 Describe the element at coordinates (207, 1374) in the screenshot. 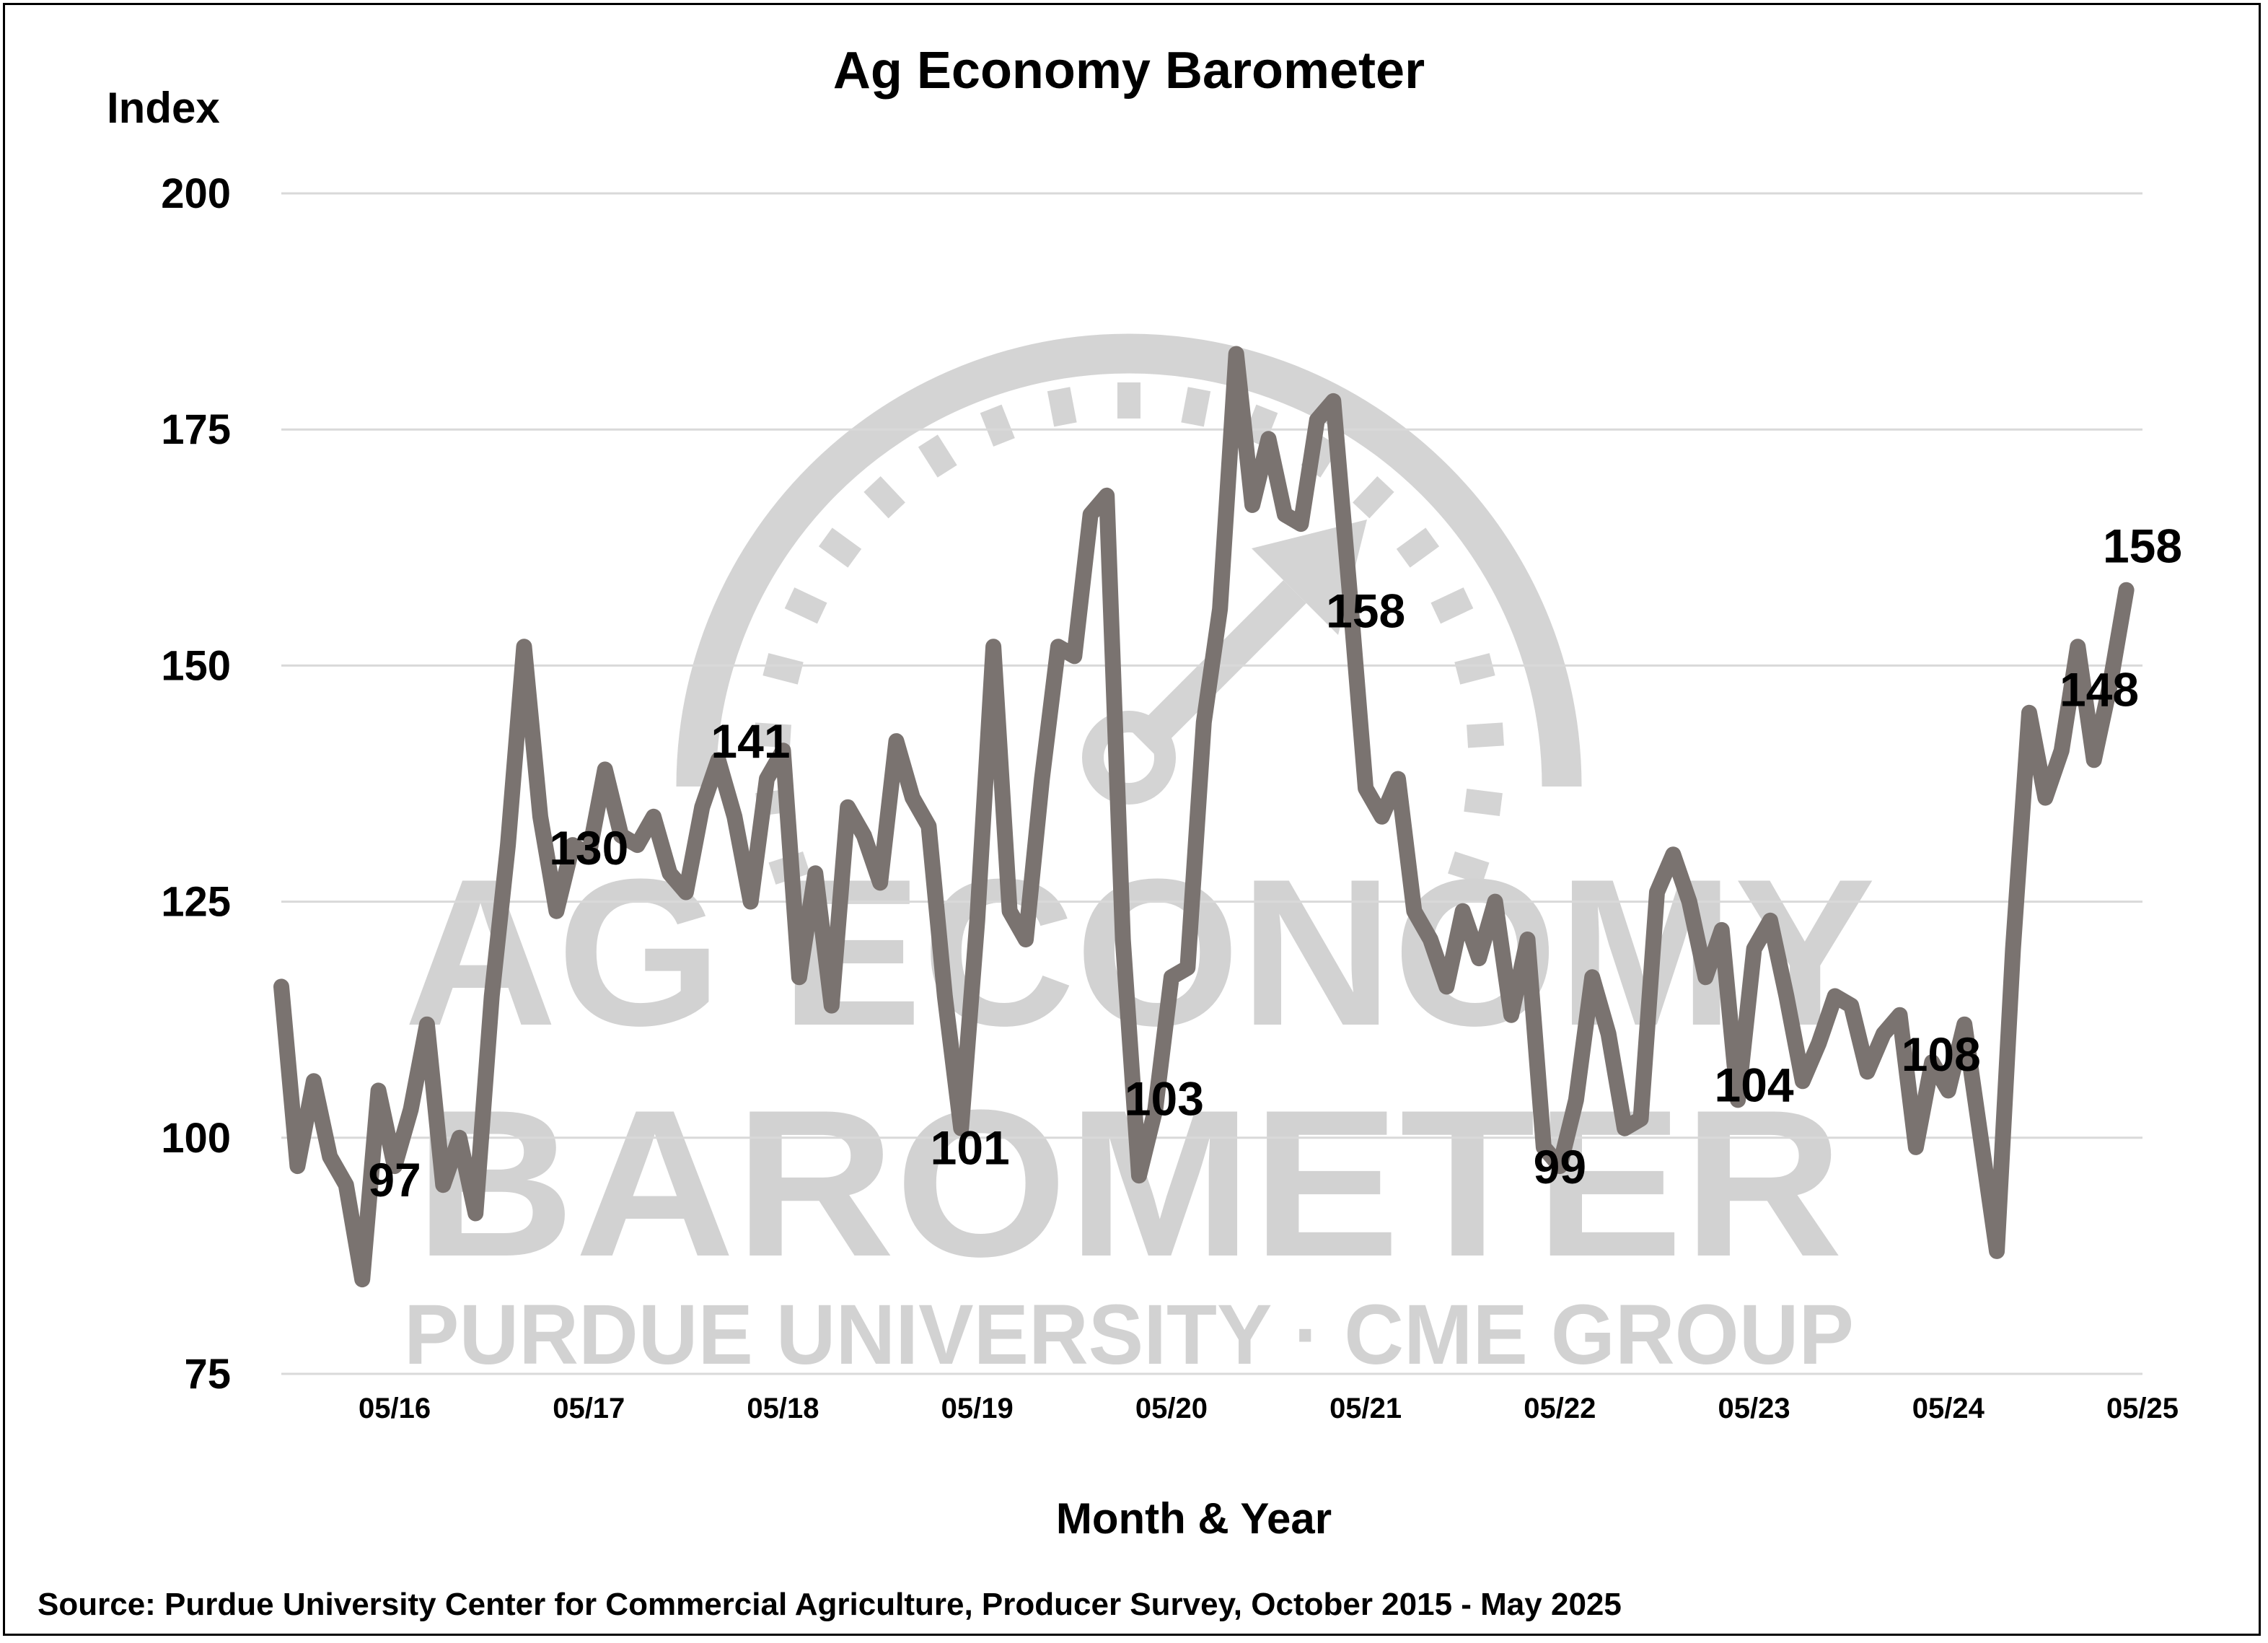

I see `y-tick-label: 75` at that location.